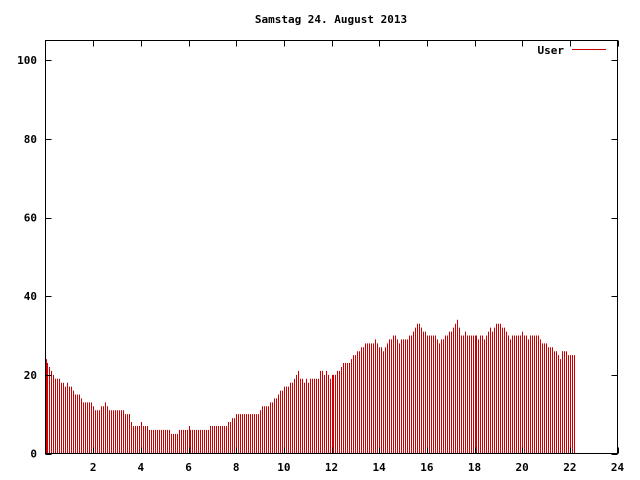 The height and width of the screenshot is (480, 640). I want to click on y-tick-label: 0, so click(33, 454).